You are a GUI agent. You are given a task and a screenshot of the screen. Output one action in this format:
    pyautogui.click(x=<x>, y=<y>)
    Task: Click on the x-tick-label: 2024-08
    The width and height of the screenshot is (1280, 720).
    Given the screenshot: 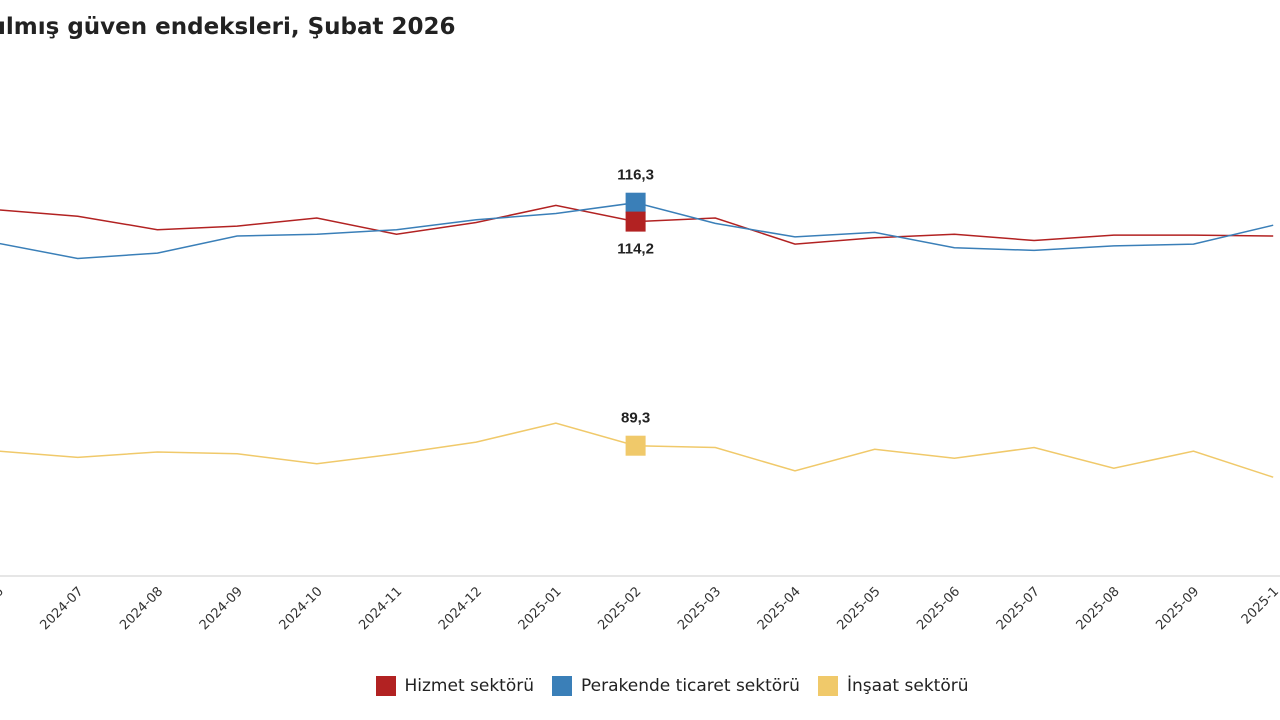 What is the action you would take?
    pyautogui.click(x=141, y=608)
    